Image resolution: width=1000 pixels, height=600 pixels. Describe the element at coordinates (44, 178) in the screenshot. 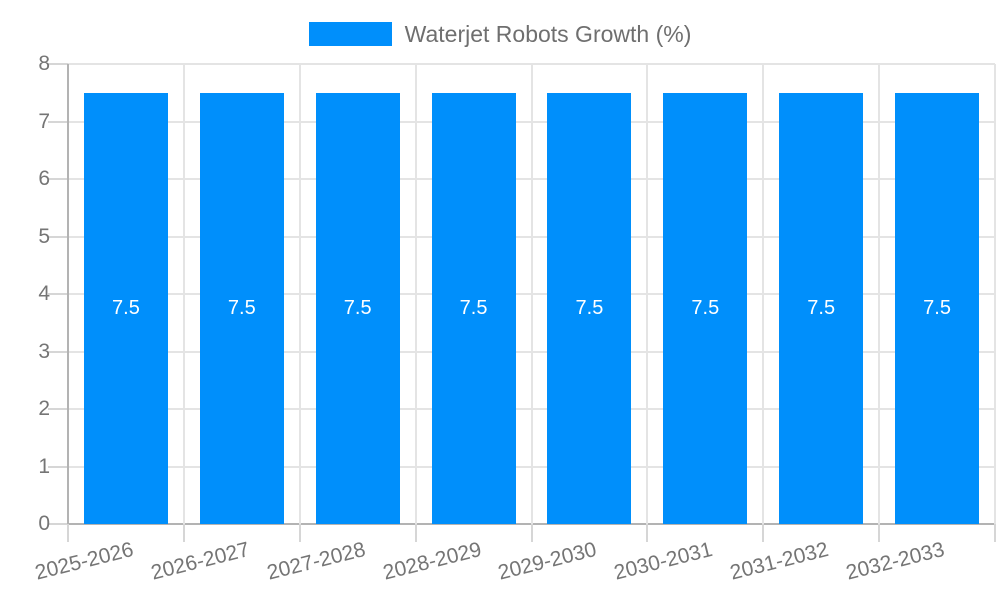

I see `y-tick-label: 6` at that location.